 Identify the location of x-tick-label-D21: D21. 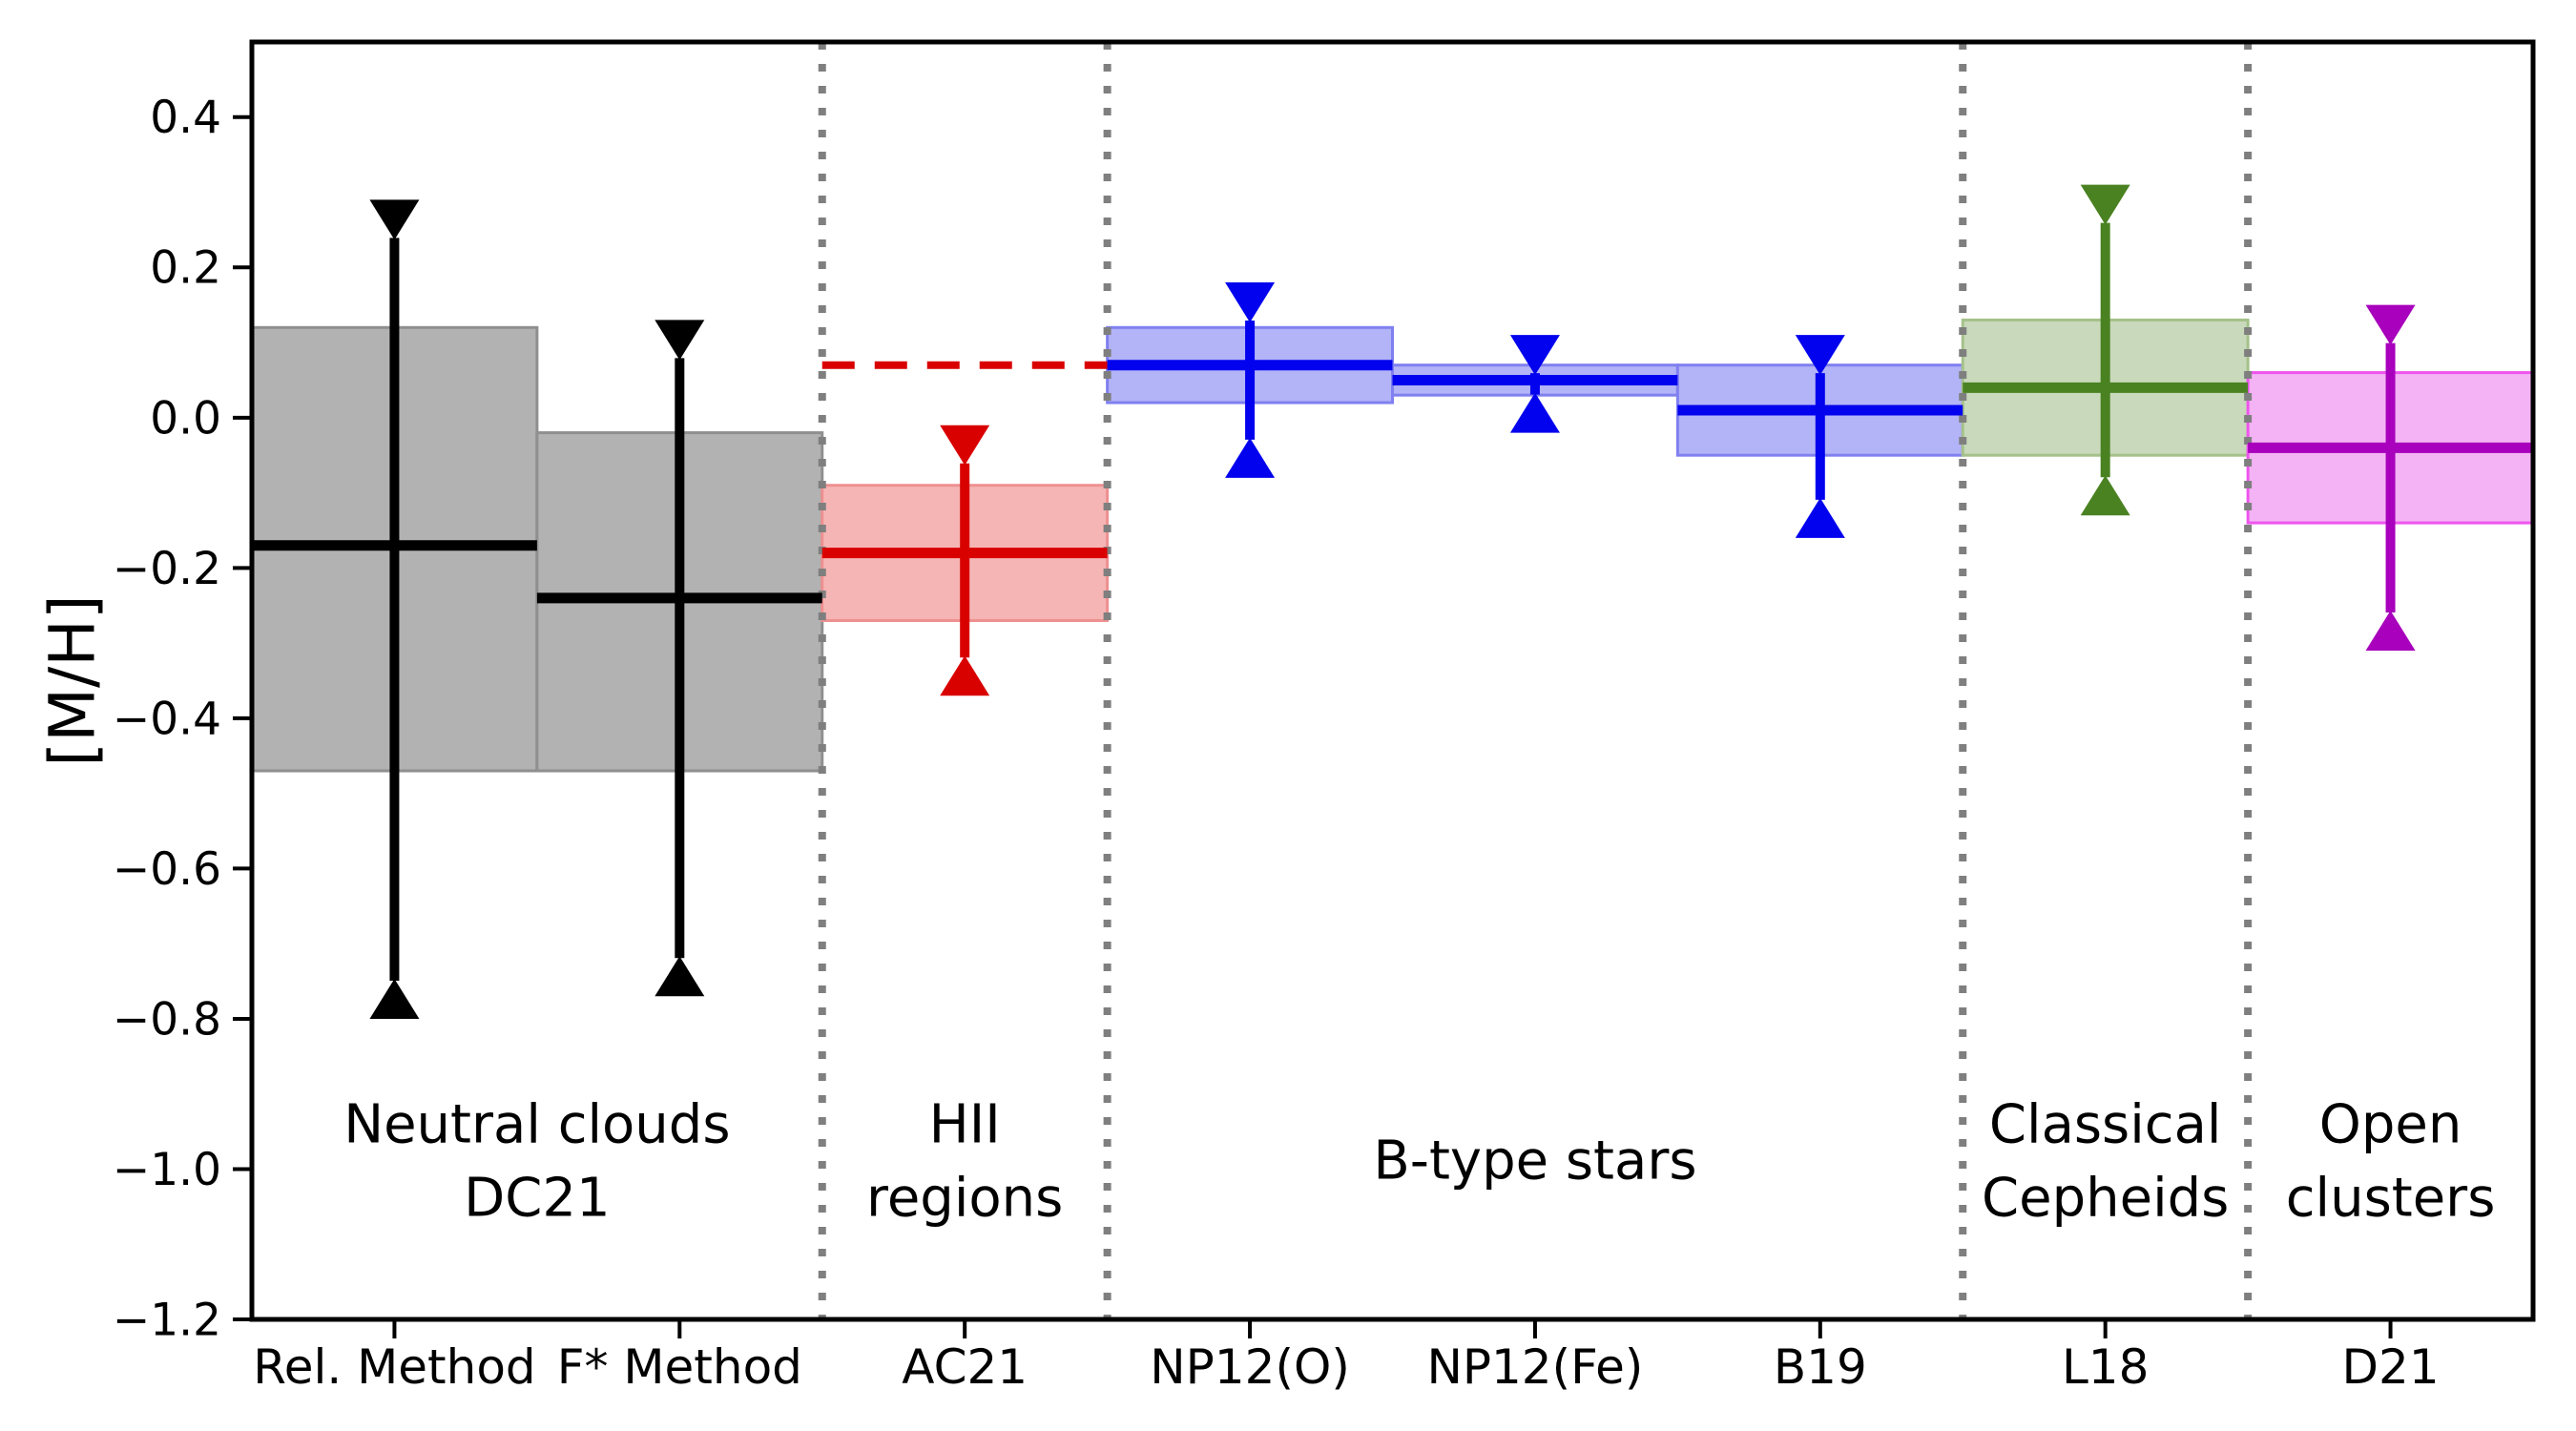
(2391, 1367).